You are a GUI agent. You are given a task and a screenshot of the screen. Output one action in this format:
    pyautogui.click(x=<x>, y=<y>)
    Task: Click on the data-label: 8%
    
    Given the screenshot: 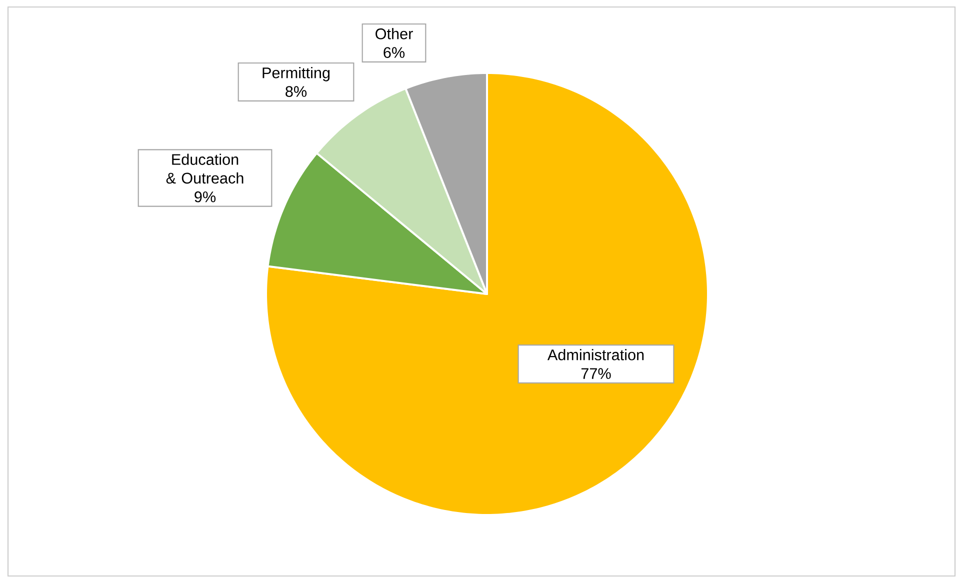 What is the action you would take?
    pyautogui.click(x=296, y=91)
    